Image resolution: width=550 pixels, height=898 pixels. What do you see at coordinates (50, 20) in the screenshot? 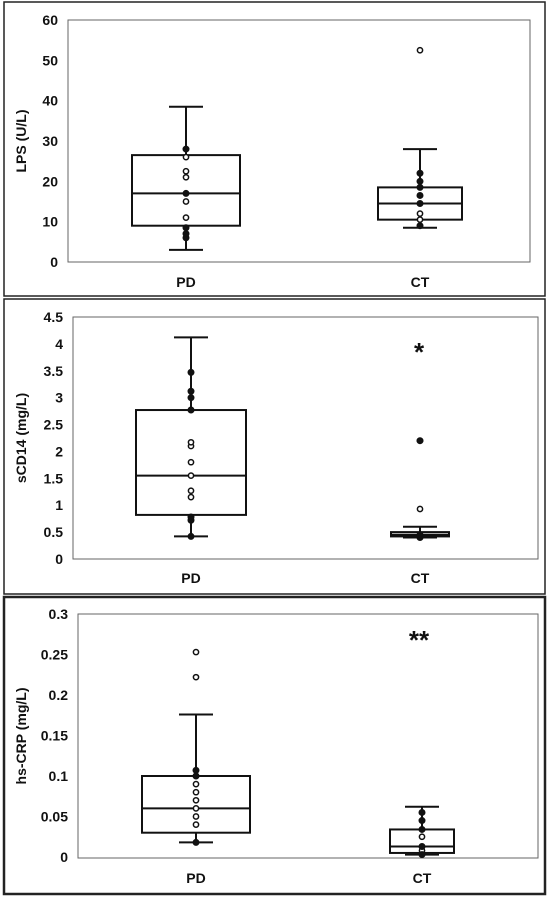
I see `y-tick-label-lps: 60` at bounding box center [50, 20].